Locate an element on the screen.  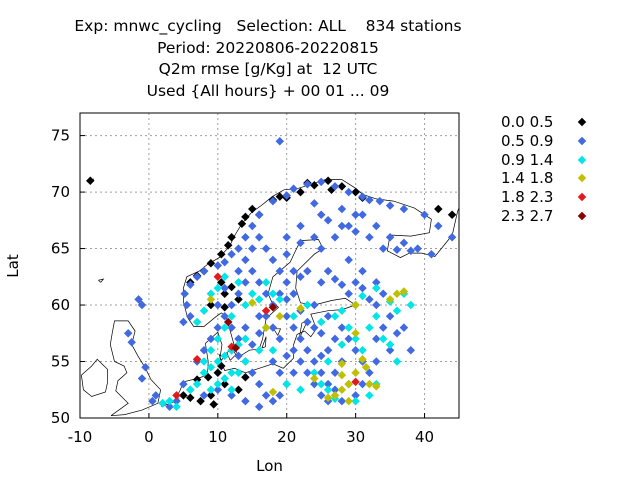
legend-entry: 0.0 0.5 is located at coordinates (566, 122).